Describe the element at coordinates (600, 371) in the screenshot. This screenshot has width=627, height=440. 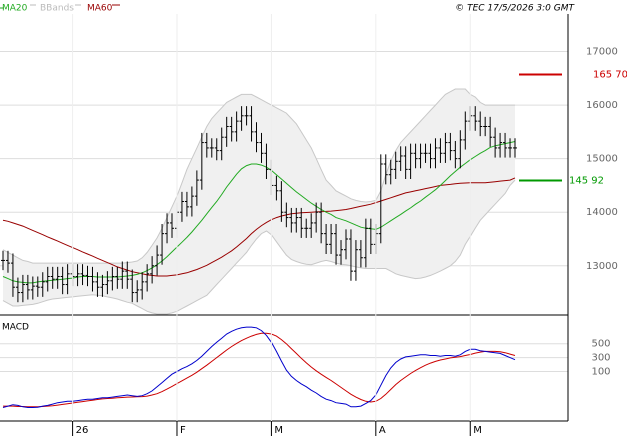
I see `macd-tick-label: 100` at that location.